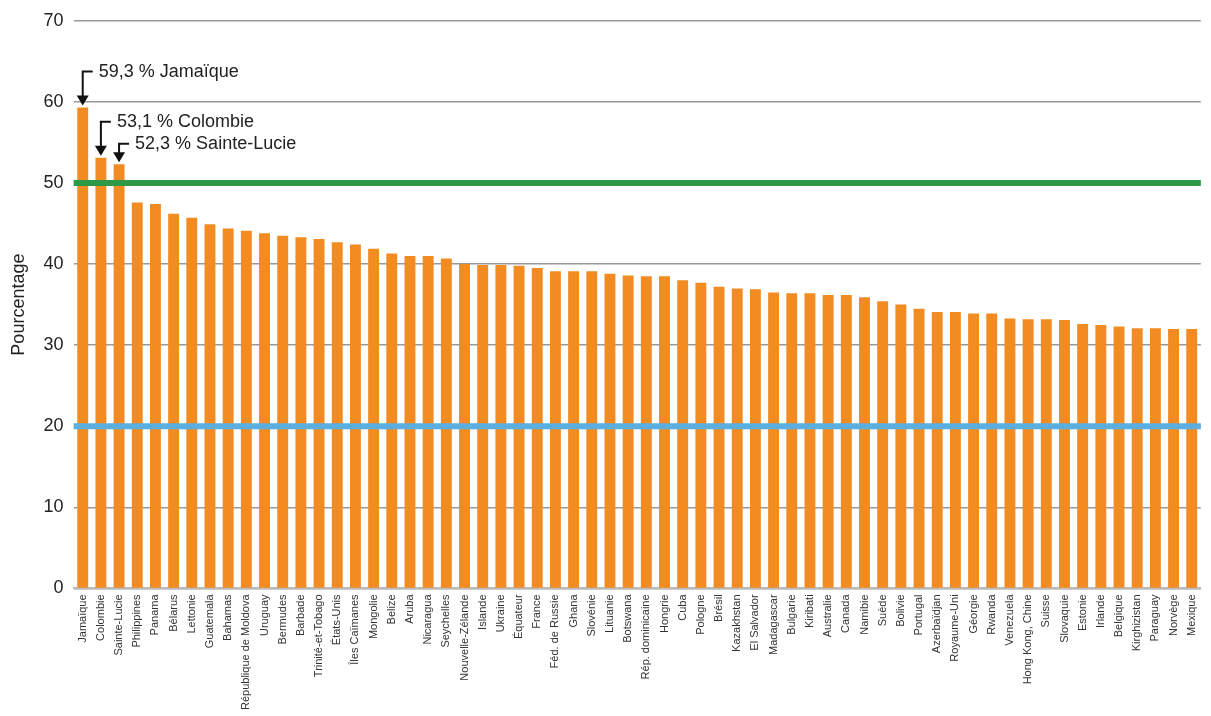  What do you see at coordinates (554, 631) in the screenshot?
I see `x-tick-label: Féd. de Russie` at bounding box center [554, 631].